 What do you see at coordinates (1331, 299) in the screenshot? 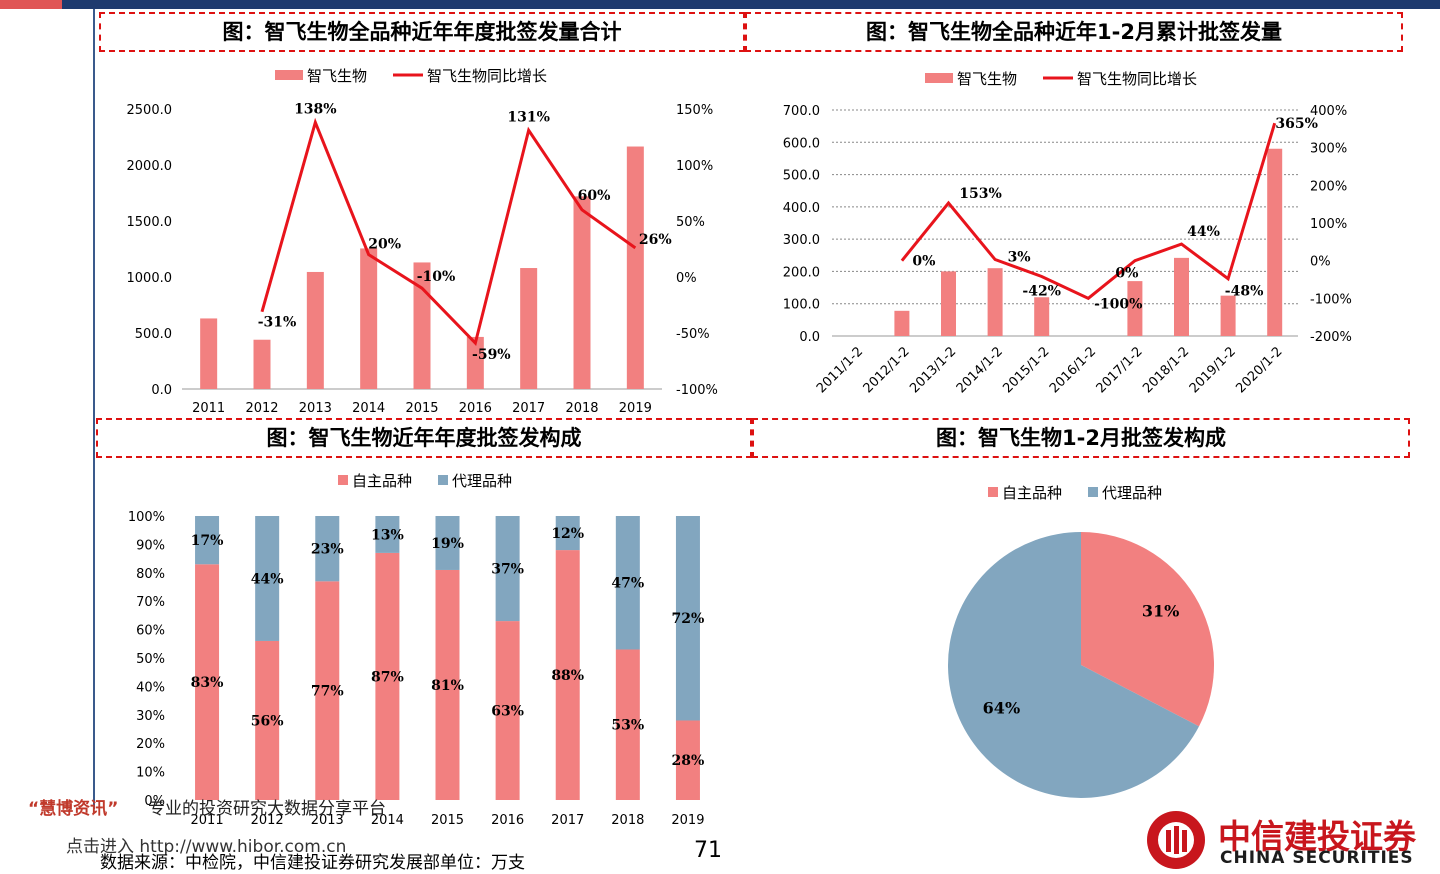
I see `c2-yr-tick: -100%` at bounding box center [1331, 299].